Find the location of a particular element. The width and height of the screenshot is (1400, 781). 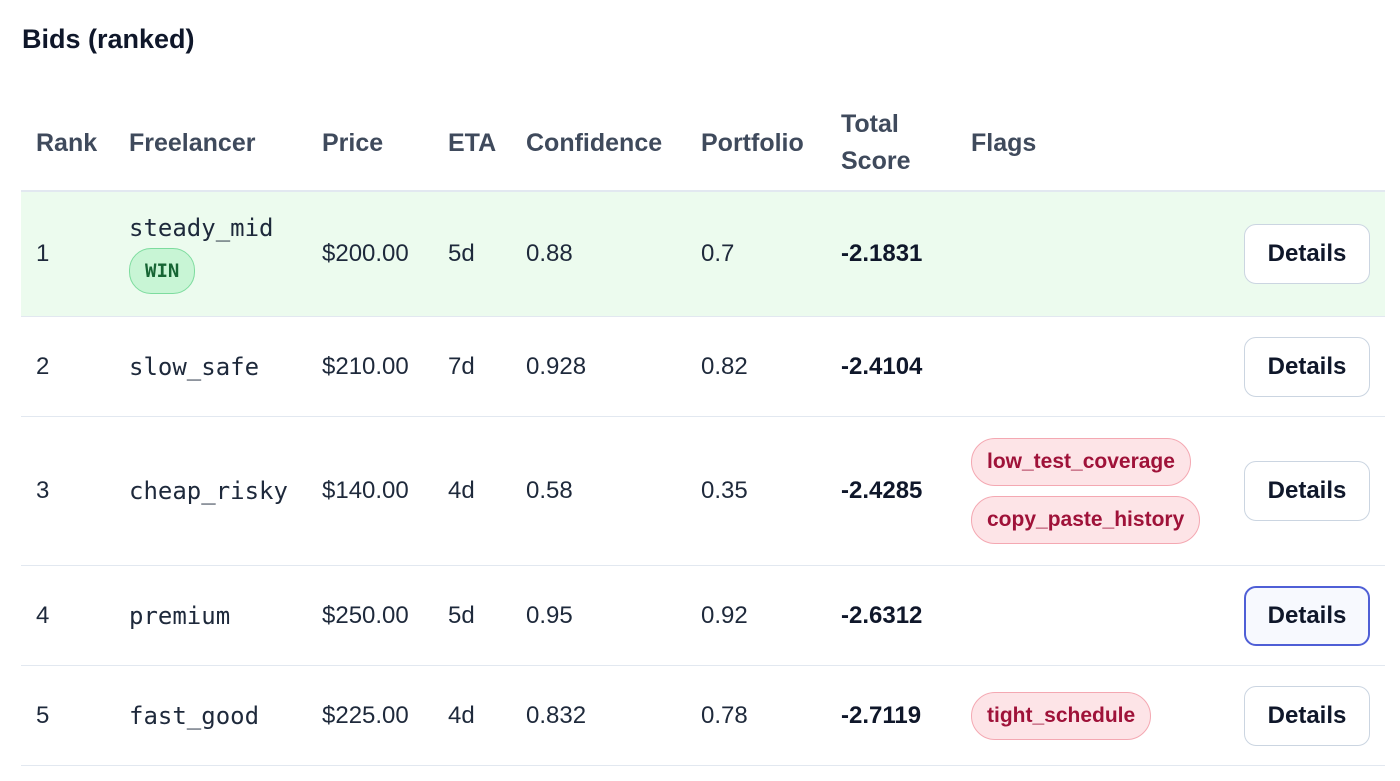

price-cell: $225.00 is located at coordinates (365, 715).